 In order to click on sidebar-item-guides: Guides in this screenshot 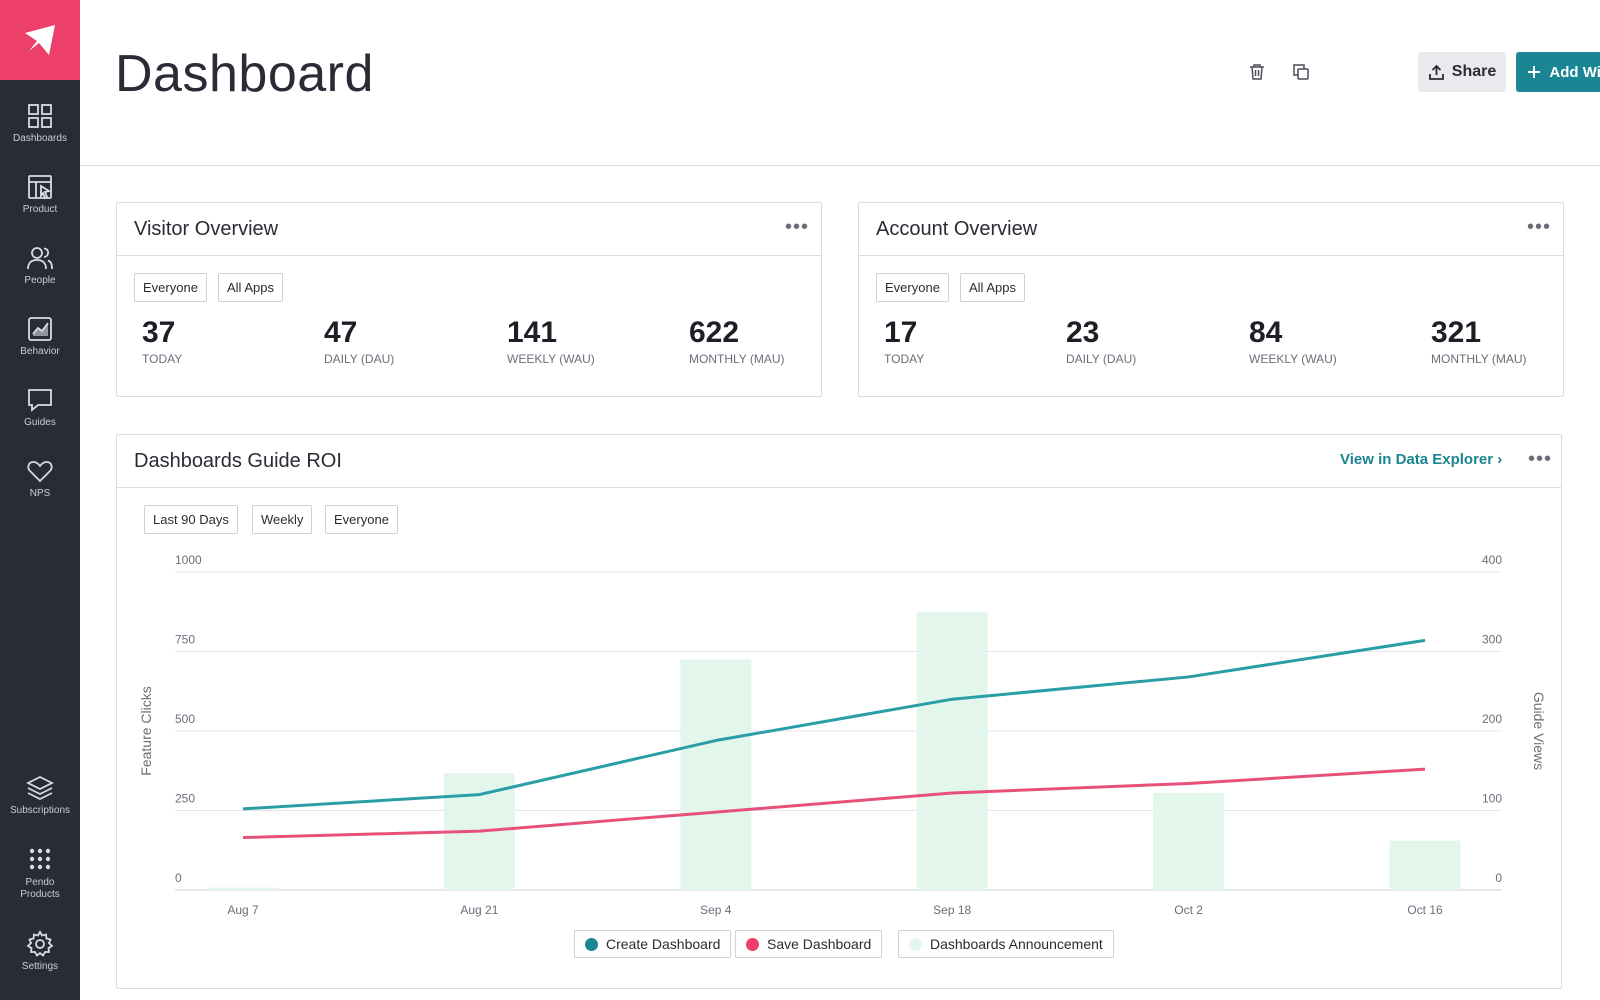, I will do `click(40, 407)`.